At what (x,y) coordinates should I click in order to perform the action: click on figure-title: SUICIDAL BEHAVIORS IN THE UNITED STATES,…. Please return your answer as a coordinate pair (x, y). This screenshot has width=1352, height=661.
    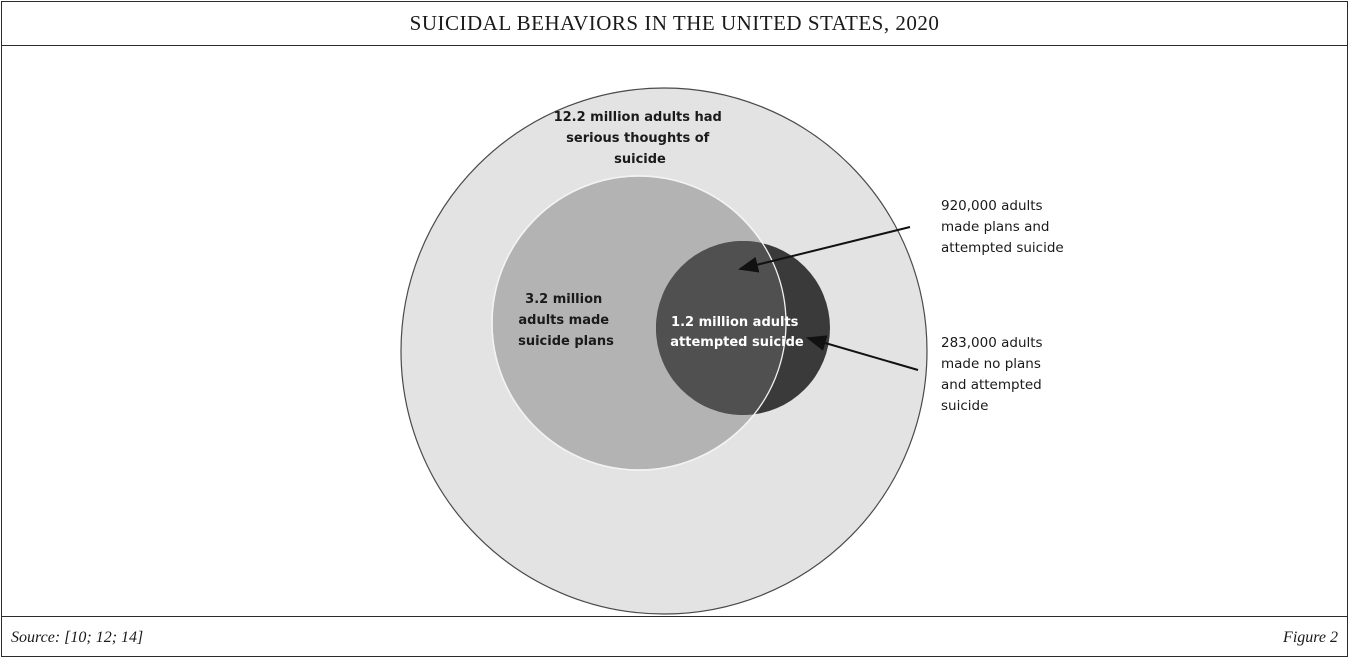
    Looking at the image, I should click on (674, 23).